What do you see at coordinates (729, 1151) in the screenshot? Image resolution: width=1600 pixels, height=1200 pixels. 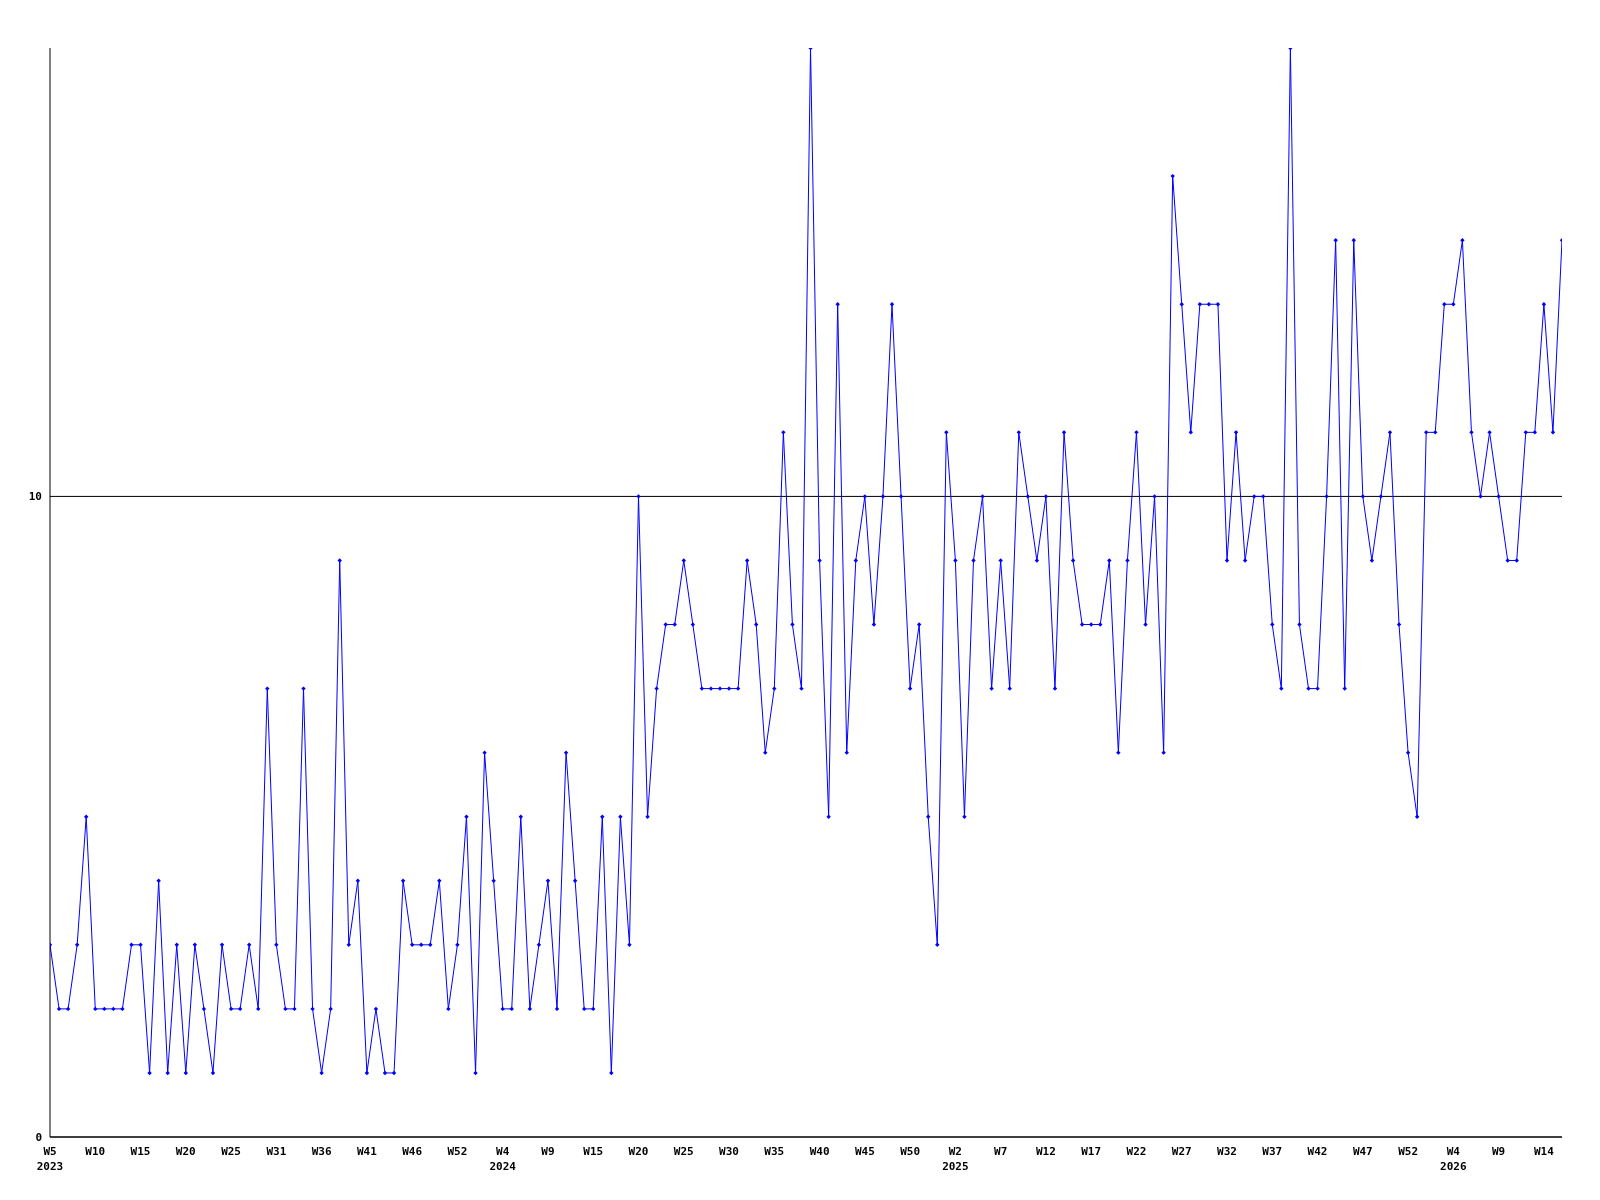 I see `x-tick-label: W30` at bounding box center [729, 1151].